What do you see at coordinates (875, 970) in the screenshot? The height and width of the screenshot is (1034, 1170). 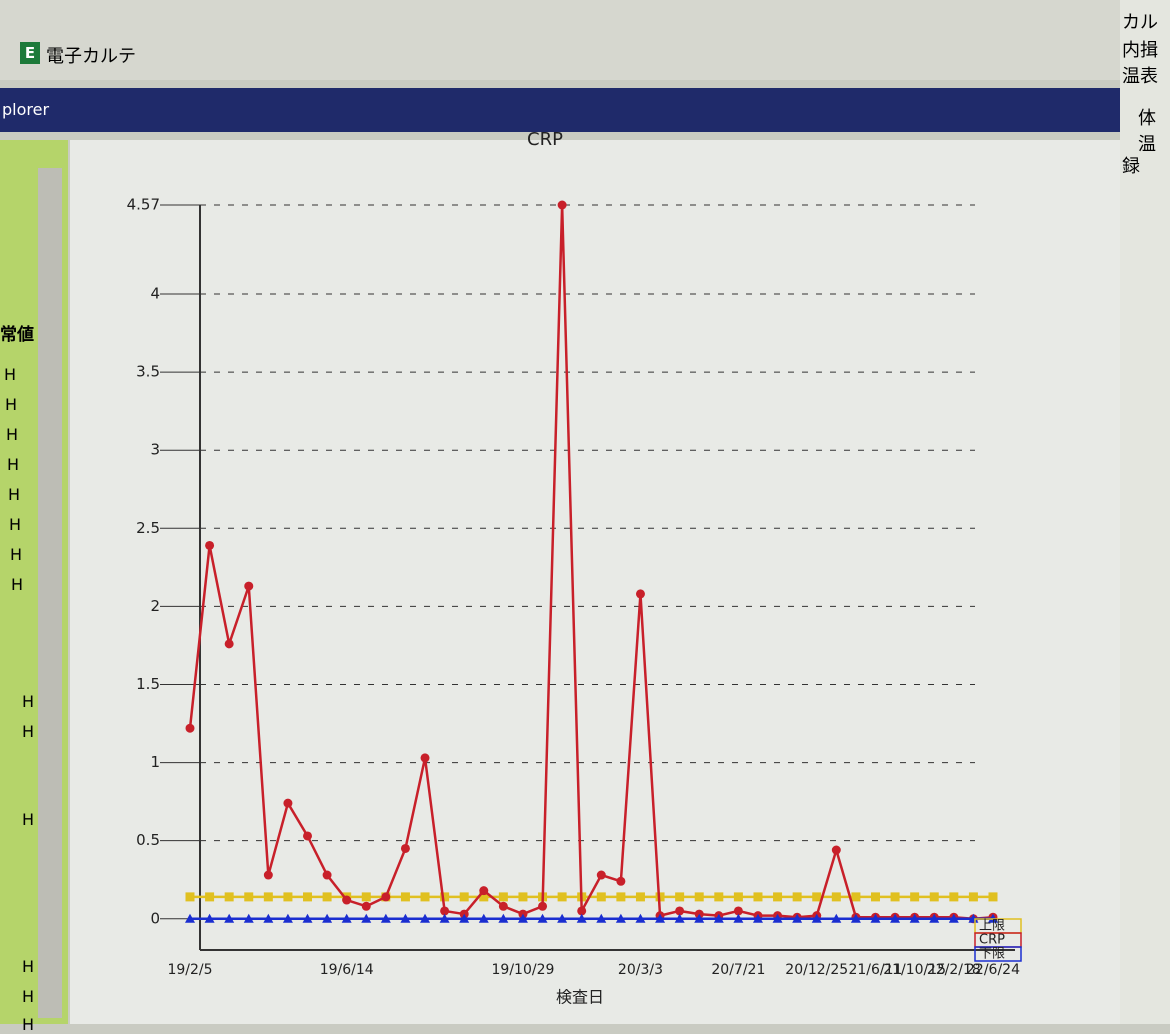 I see `x-tick-label: 21/6/11` at bounding box center [875, 970].